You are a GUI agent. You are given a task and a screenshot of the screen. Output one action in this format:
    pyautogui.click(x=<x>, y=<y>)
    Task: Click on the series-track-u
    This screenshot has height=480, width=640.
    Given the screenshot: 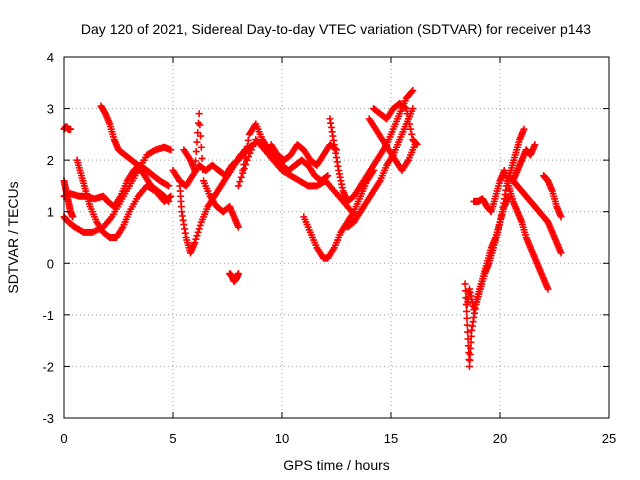 What is the action you would take?
    pyautogui.click(x=511, y=229)
    